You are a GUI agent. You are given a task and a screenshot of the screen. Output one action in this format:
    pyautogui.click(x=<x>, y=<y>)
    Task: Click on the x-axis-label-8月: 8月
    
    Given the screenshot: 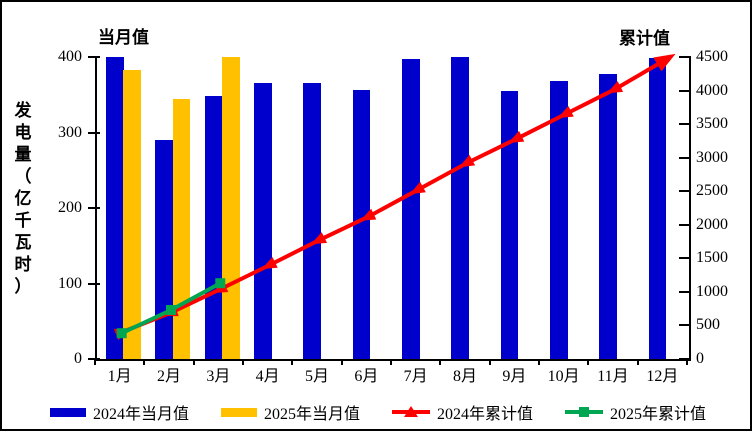 What is the action you would take?
    pyautogui.click(x=464, y=376)
    